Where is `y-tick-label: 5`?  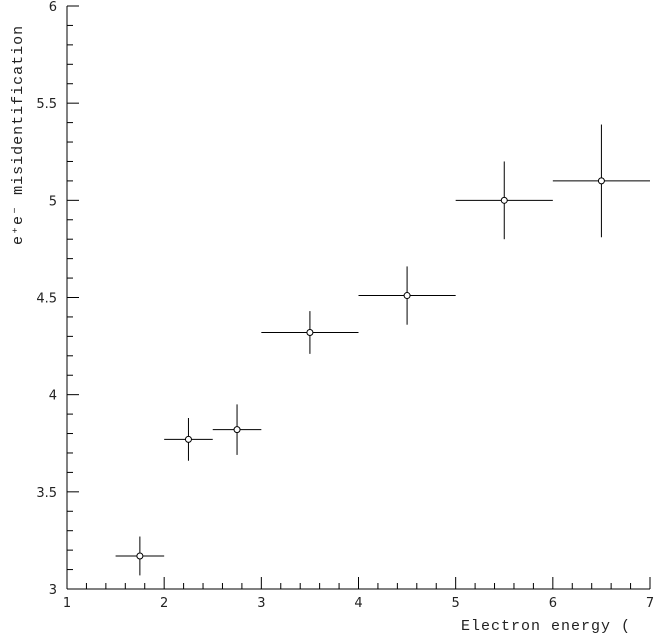
y-tick-label: 5 is located at coordinates (53, 201).